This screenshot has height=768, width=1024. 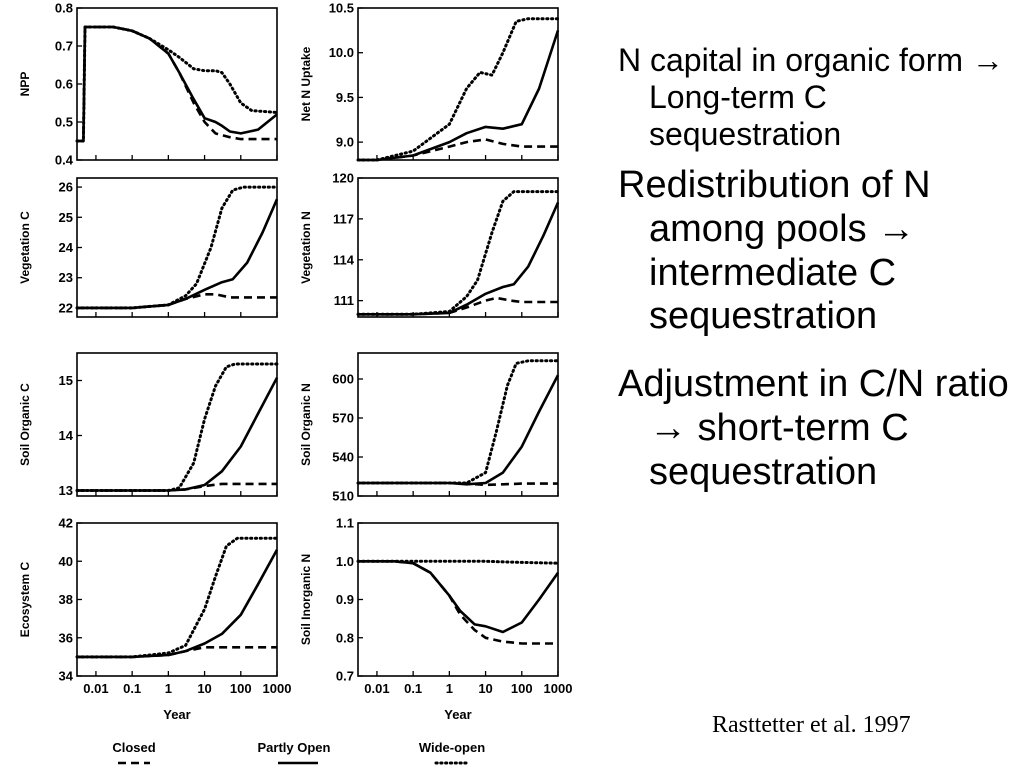 I want to click on y-axis-label: Ecosystem C, so click(x=25, y=599).